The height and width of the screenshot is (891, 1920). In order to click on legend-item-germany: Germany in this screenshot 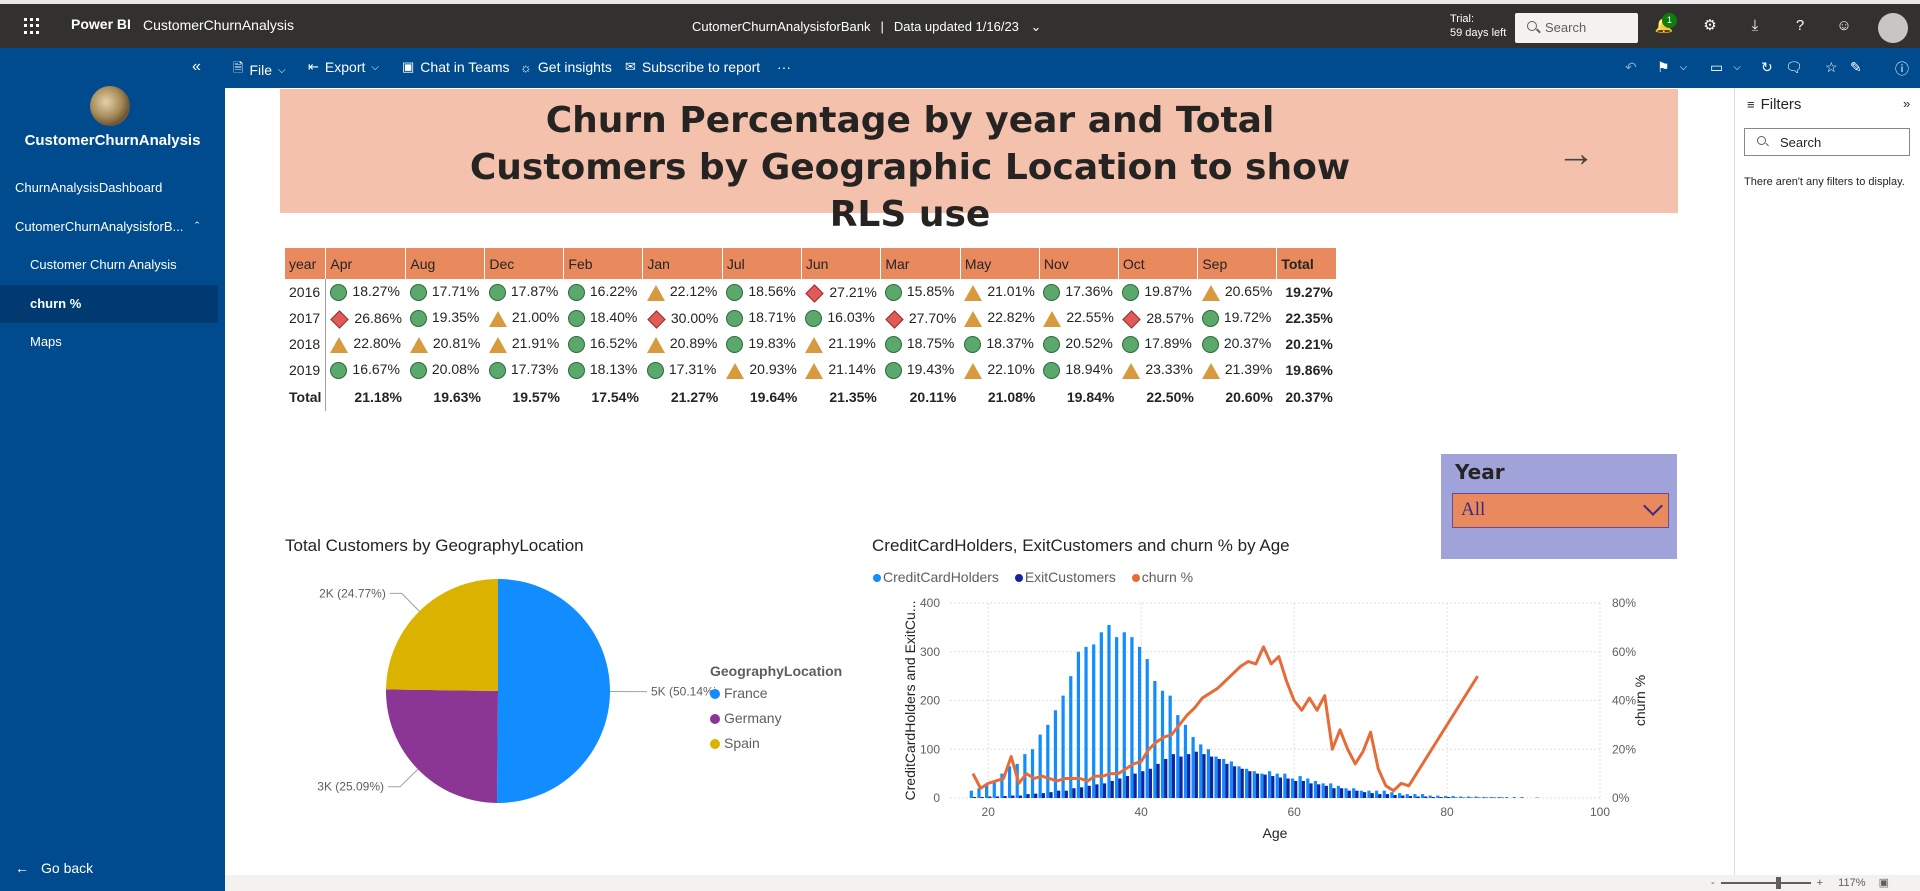, I will do `click(776, 718)`.